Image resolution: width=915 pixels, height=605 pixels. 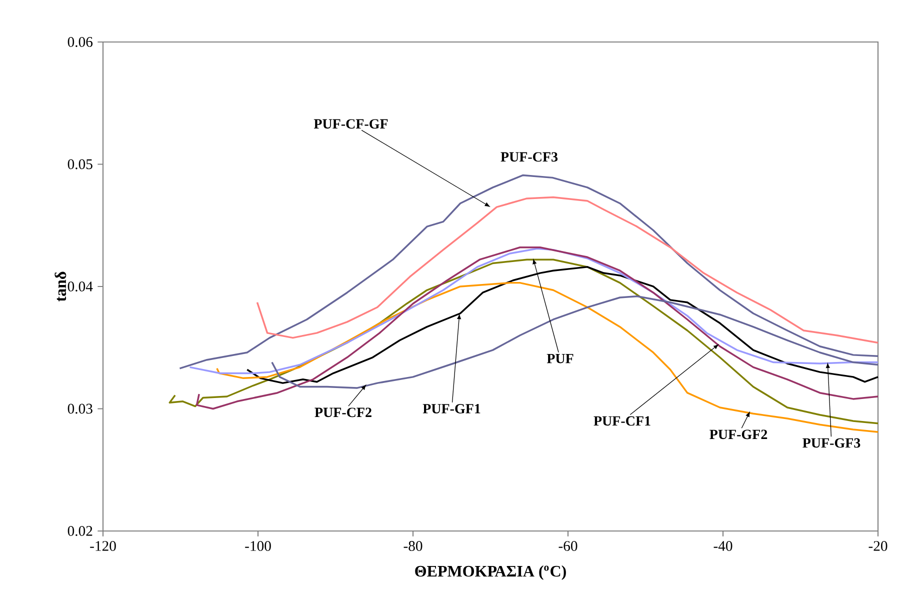 What do you see at coordinates (80, 531) in the screenshot?
I see `y-tick-label: 0.02` at bounding box center [80, 531].